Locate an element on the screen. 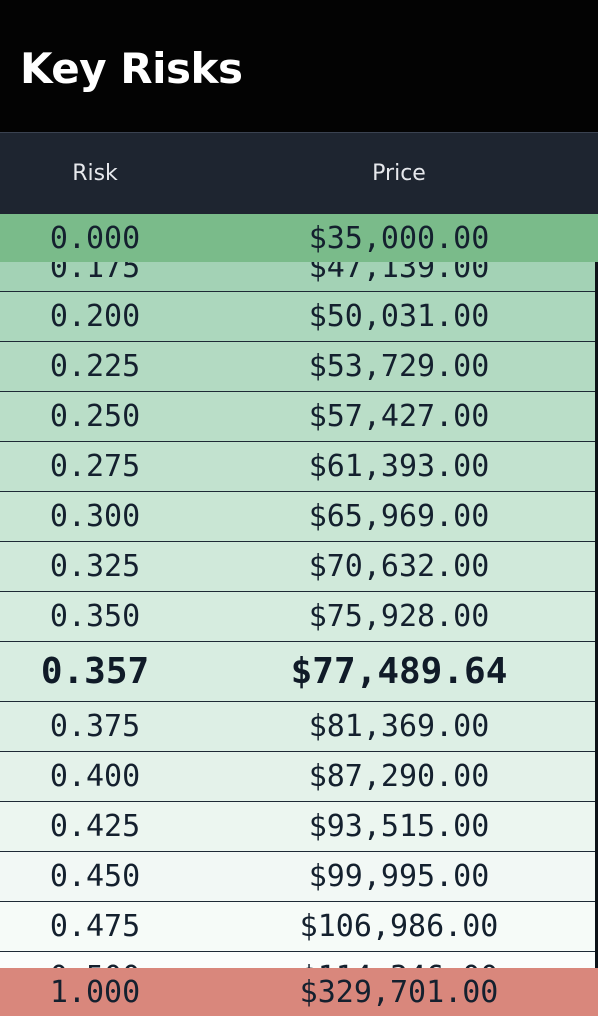 The width and height of the screenshot is (598, 1016). risk-cell: 0.475 is located at coordinates (95, 926).